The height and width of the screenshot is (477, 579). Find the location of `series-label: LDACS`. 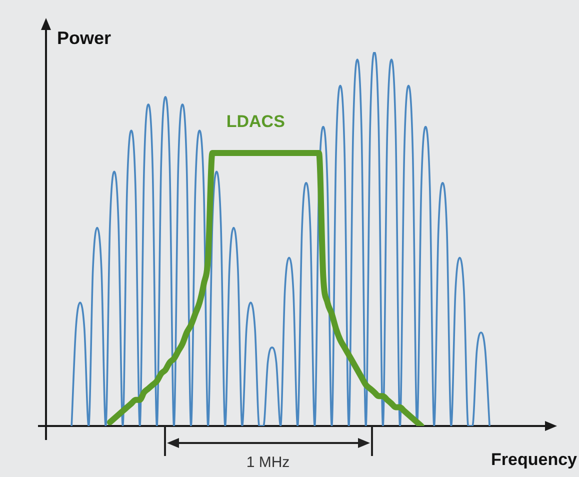

series-label: LDACS is located at coordinates (255, 122).